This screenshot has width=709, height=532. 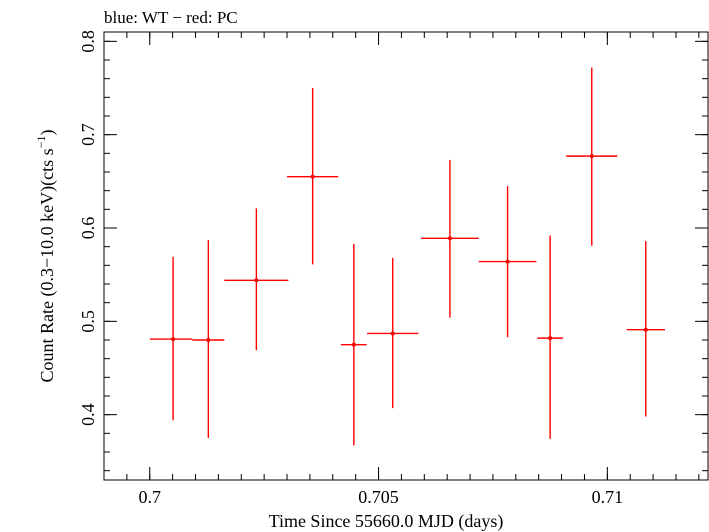 I want to click on y-tick-label: 0.7, so click(x=88, y=134).